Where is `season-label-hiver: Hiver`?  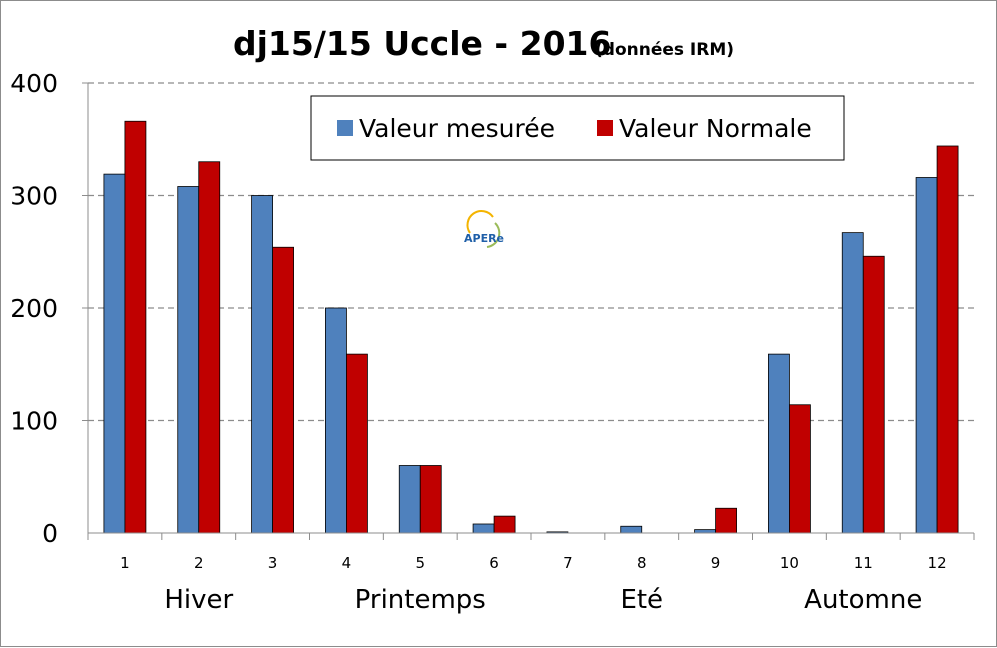 season-label-hiver: Hiver is located at coordinates (198, 600).